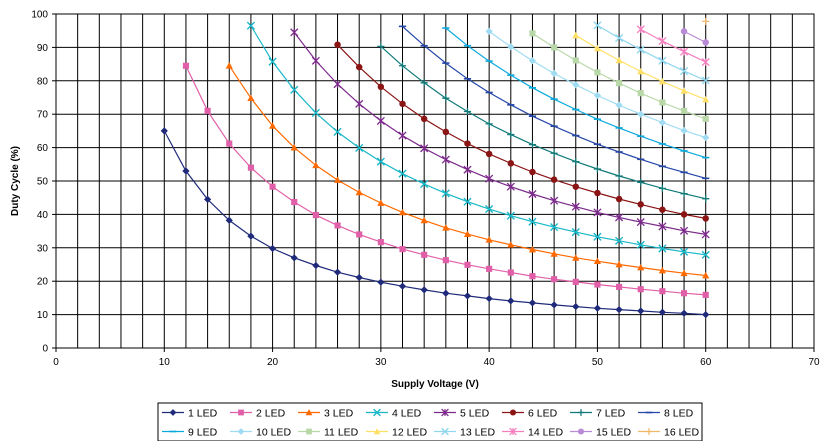 The width and height of the screenshot is (822, 441). Describe the element at coordinates (600, 432) in the screenshot. I see `legend-item: 15 LED` at that location.